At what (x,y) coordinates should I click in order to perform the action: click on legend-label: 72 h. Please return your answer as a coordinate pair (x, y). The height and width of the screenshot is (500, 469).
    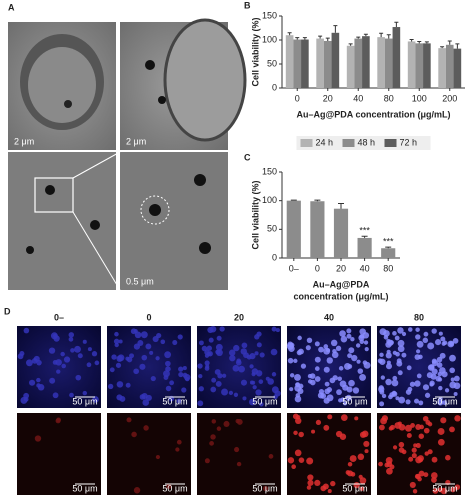
    Looking at the image, I should click on (409, 142).